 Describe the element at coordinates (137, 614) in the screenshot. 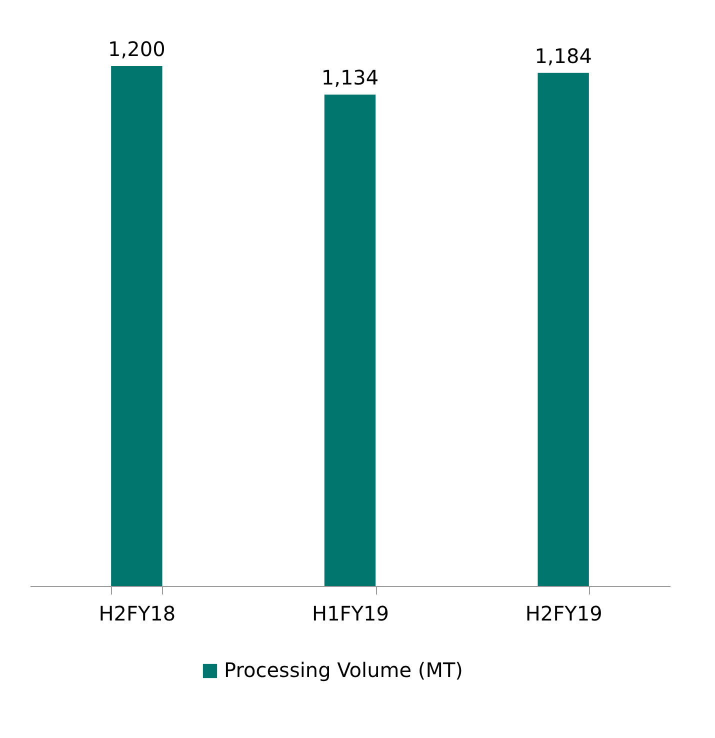

I see `x-tick-label: H2FY18` at that location.